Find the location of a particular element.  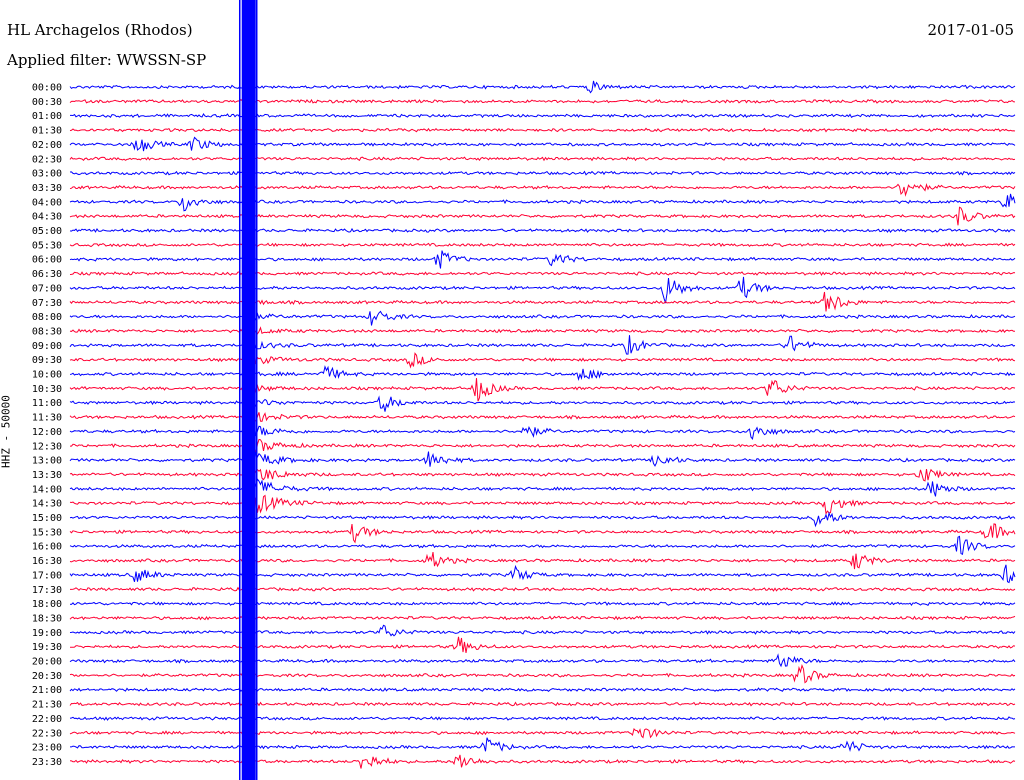

row-time-label: 23:30 is located at coordinates (47, 762).